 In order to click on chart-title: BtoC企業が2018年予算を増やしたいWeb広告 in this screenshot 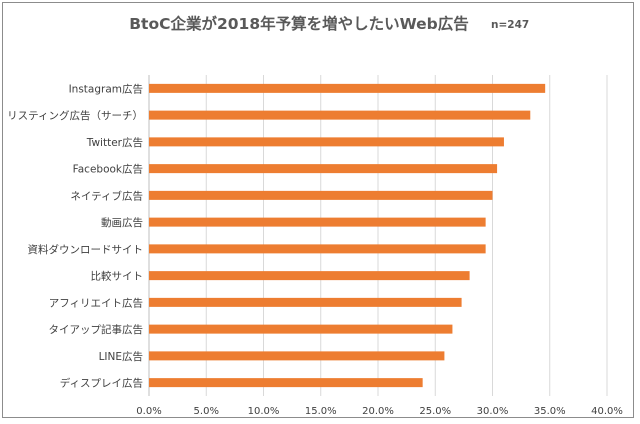, I will do `click(299, 23)`.